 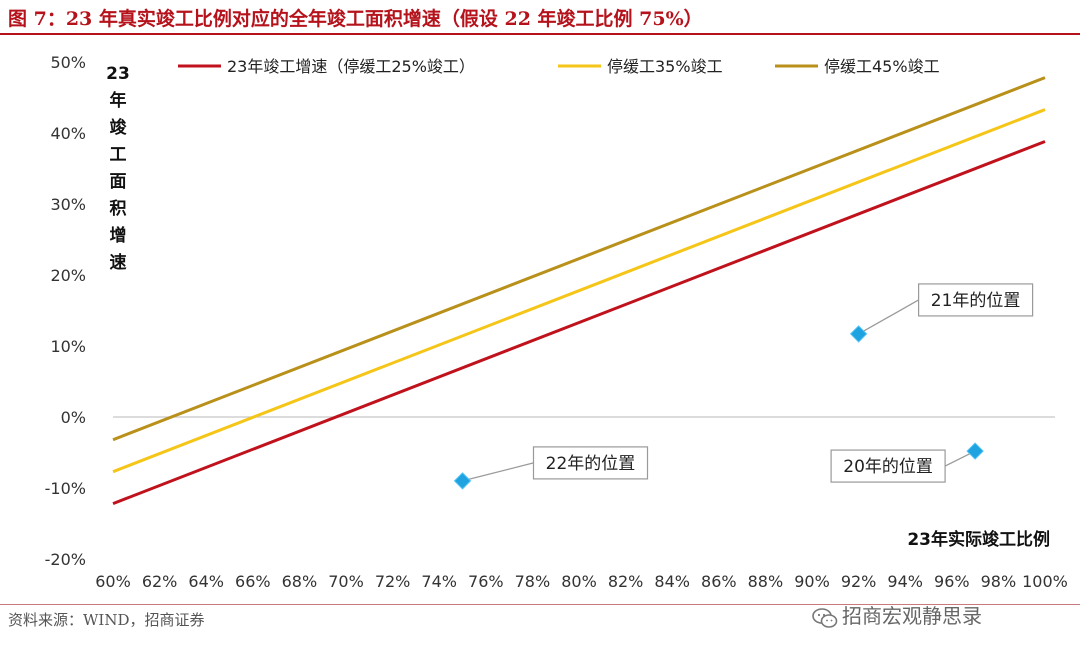 What do you see at coordinates (912, 616) in the screenshot?
I see `watermark-text: 招商宏观静思录` at bounding box center [912, 616].